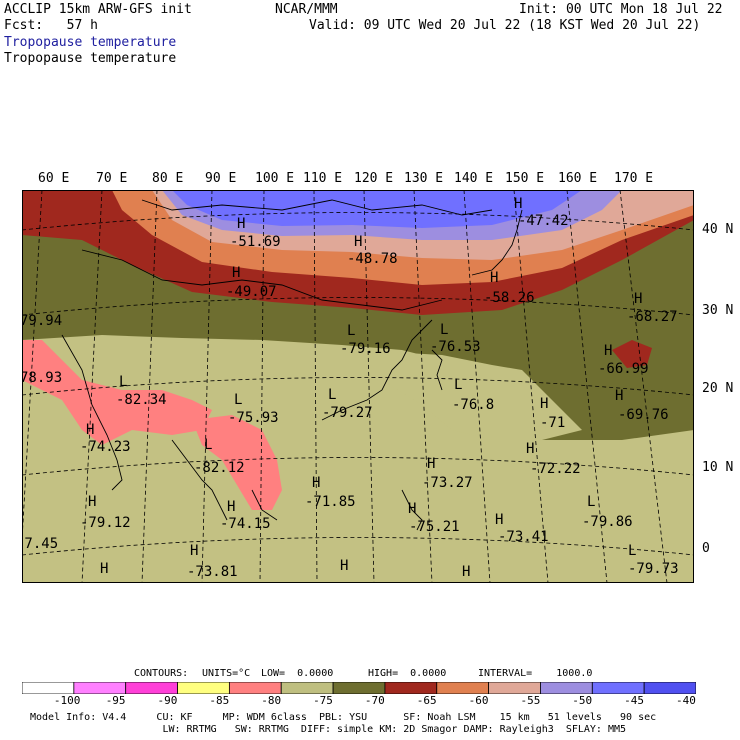 The height and width of the screenshot is (740, 740). Describe the element at coordinates (474, 178) in the screenshot. I see `lon-label: 140 E` at that location.